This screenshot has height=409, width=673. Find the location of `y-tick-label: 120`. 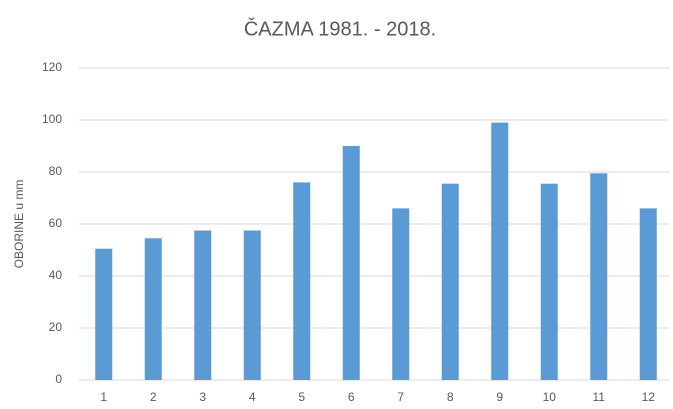

y-tick-label: 120 is located at coordinates (52, 67).